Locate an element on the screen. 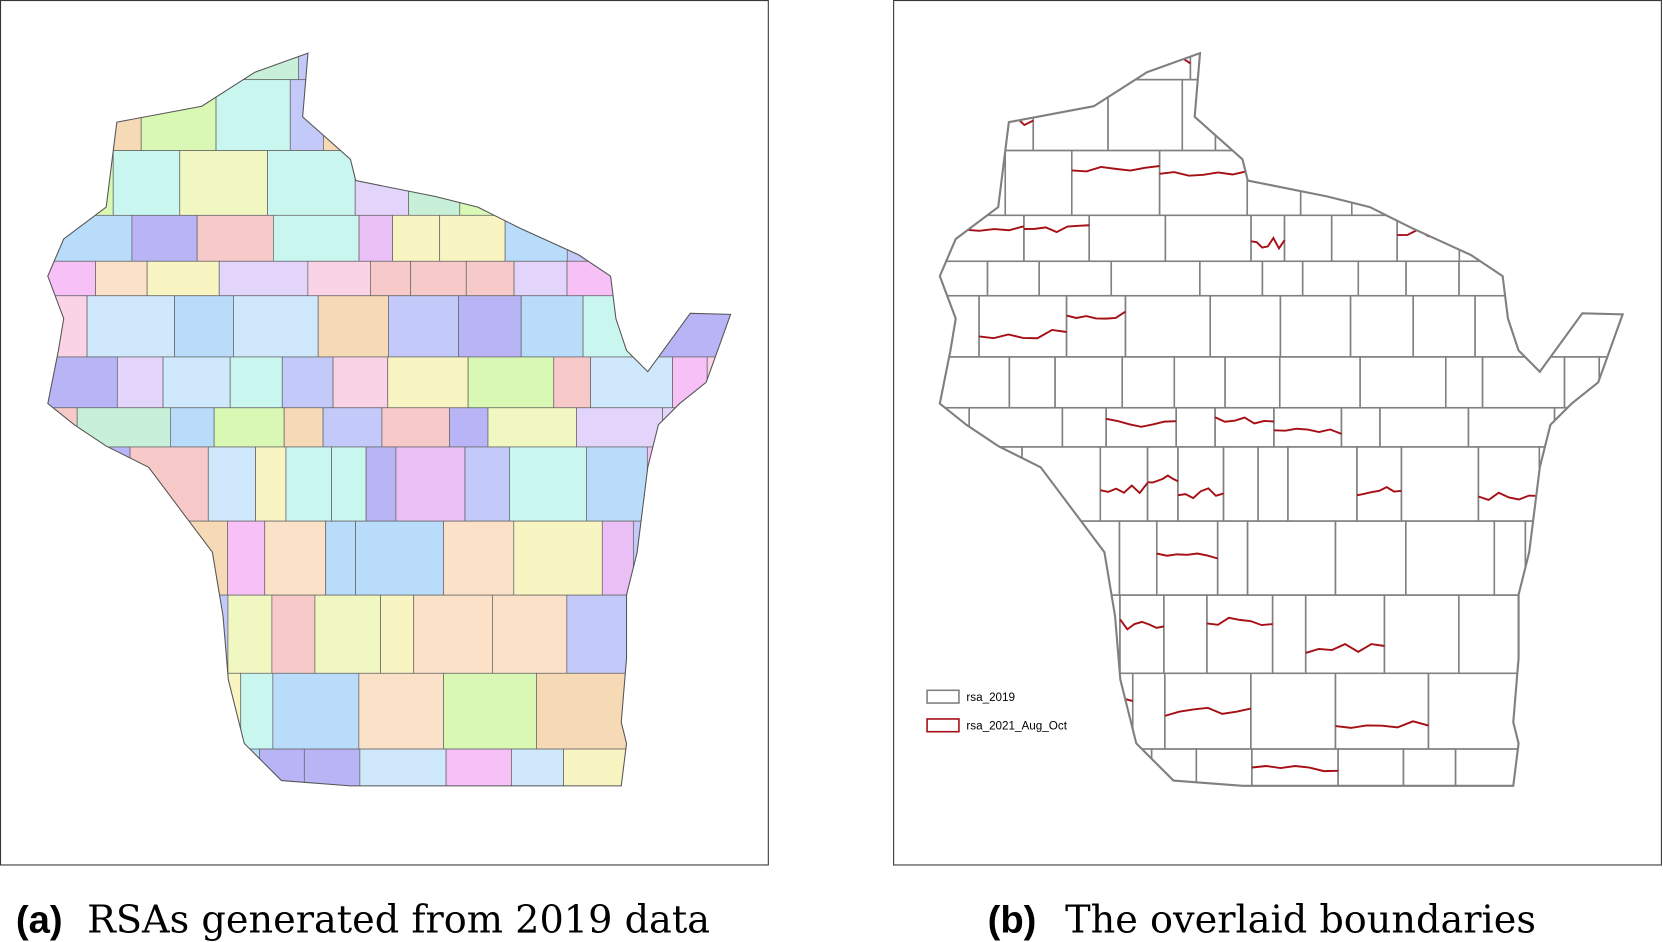  panel-label: (a) is located at coordinates (39, 919).